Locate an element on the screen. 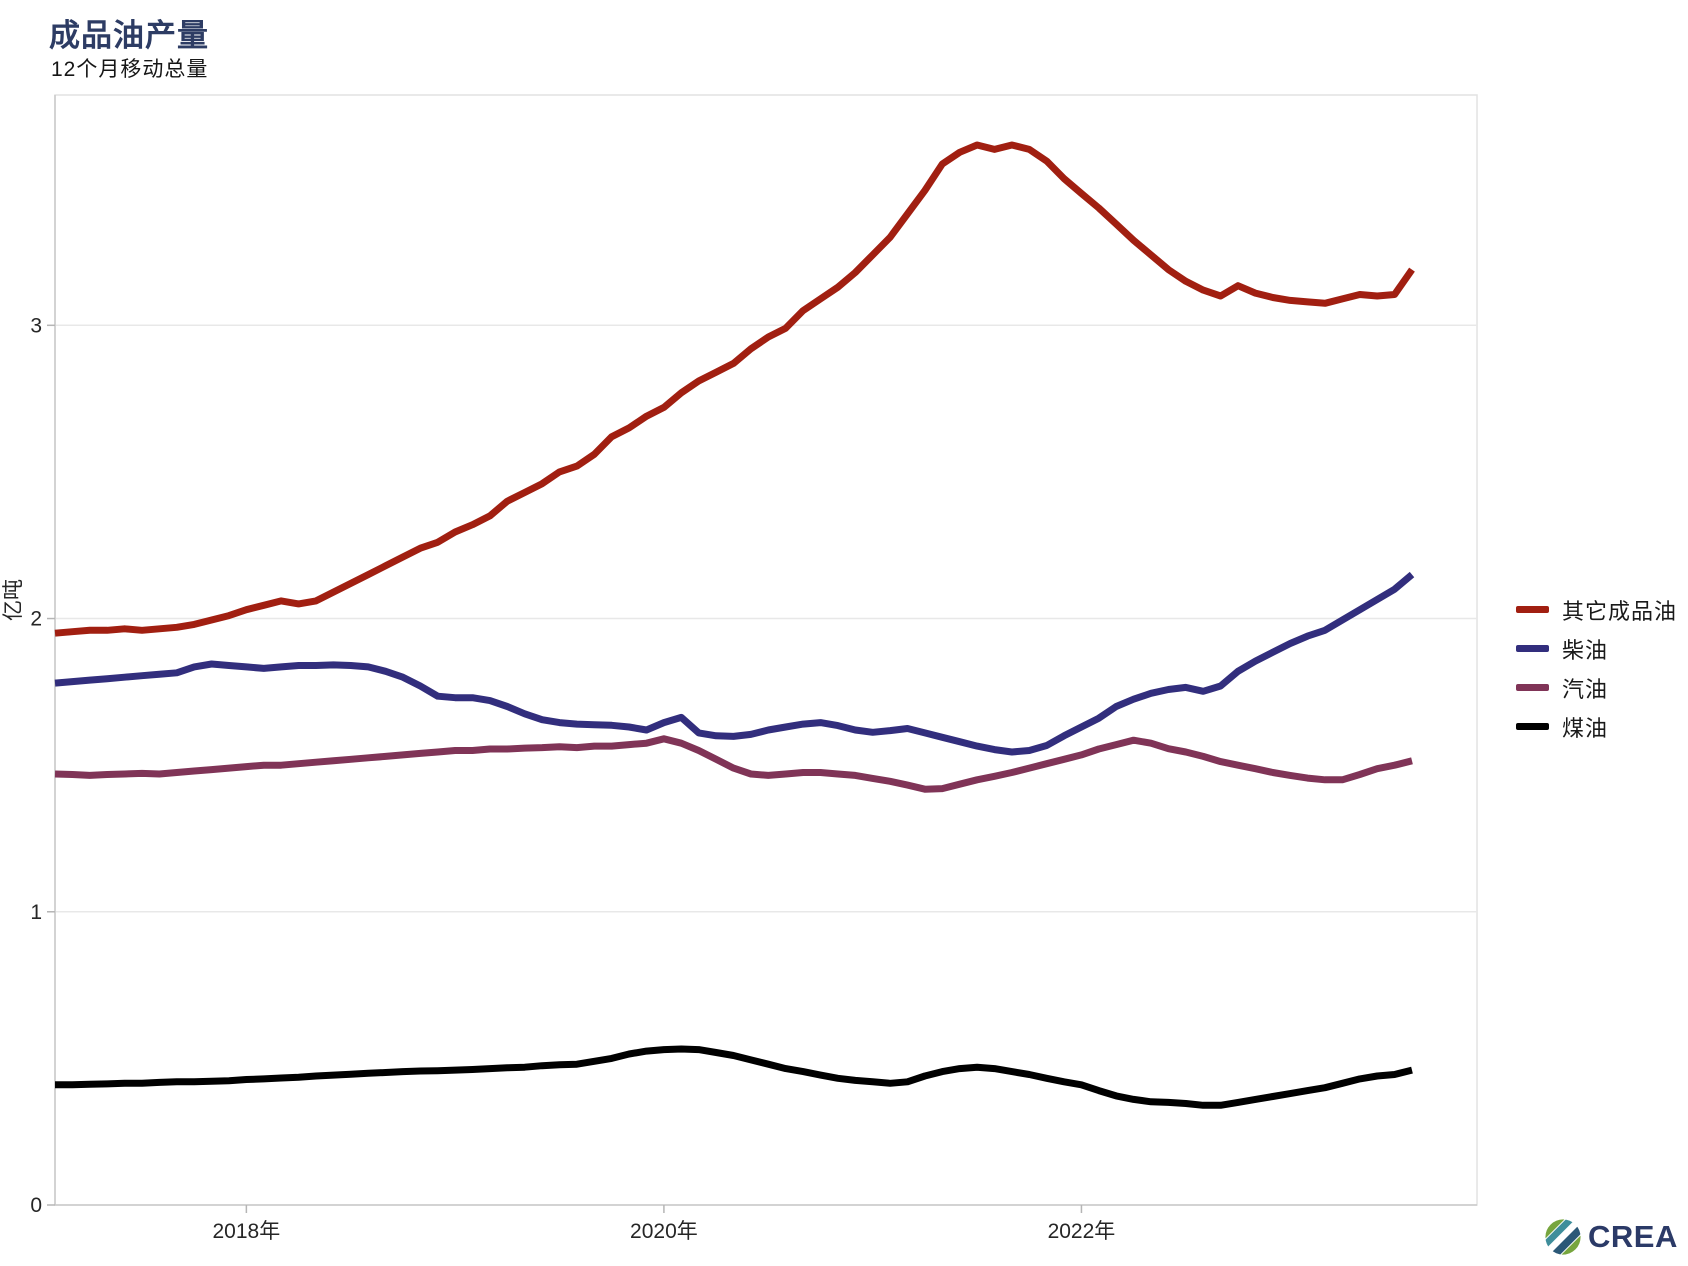  y-axis-title: 亿吨 is located at coordinates (13, 600).